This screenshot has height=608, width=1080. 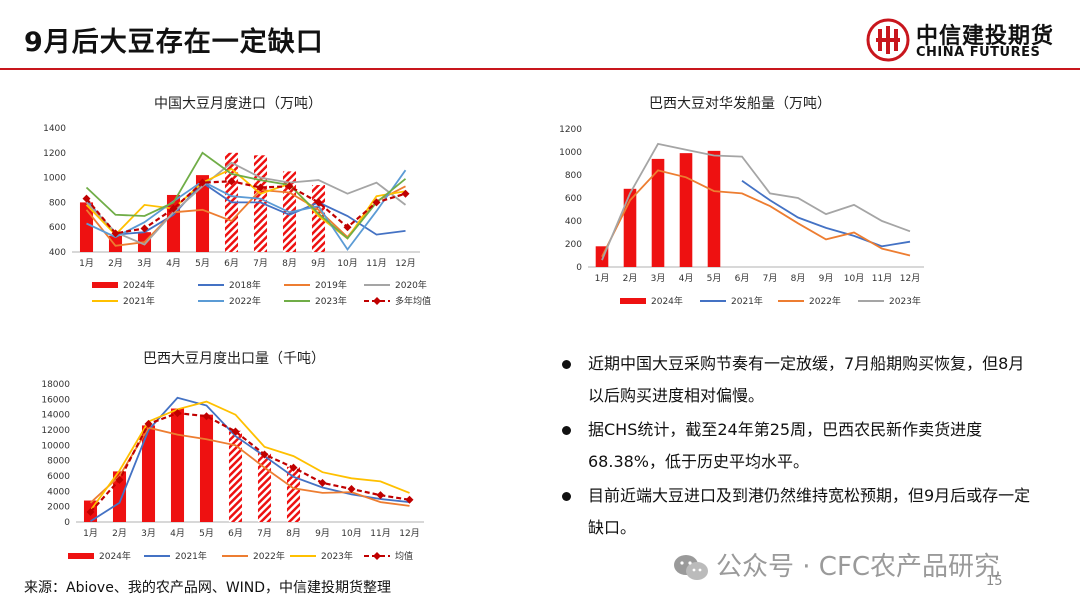 What do you see at coordinates (289, 263) in the screenshot?
I see `x-tick-label: 8月` at bounding box center [289, 263].